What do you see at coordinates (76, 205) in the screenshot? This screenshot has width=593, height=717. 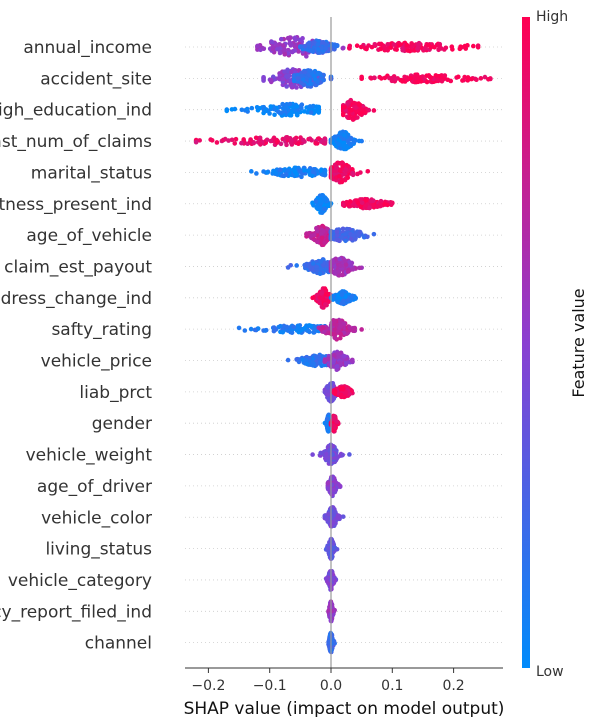 I see `feature-label: witness_present_ind` at bounding box center [76, 205].